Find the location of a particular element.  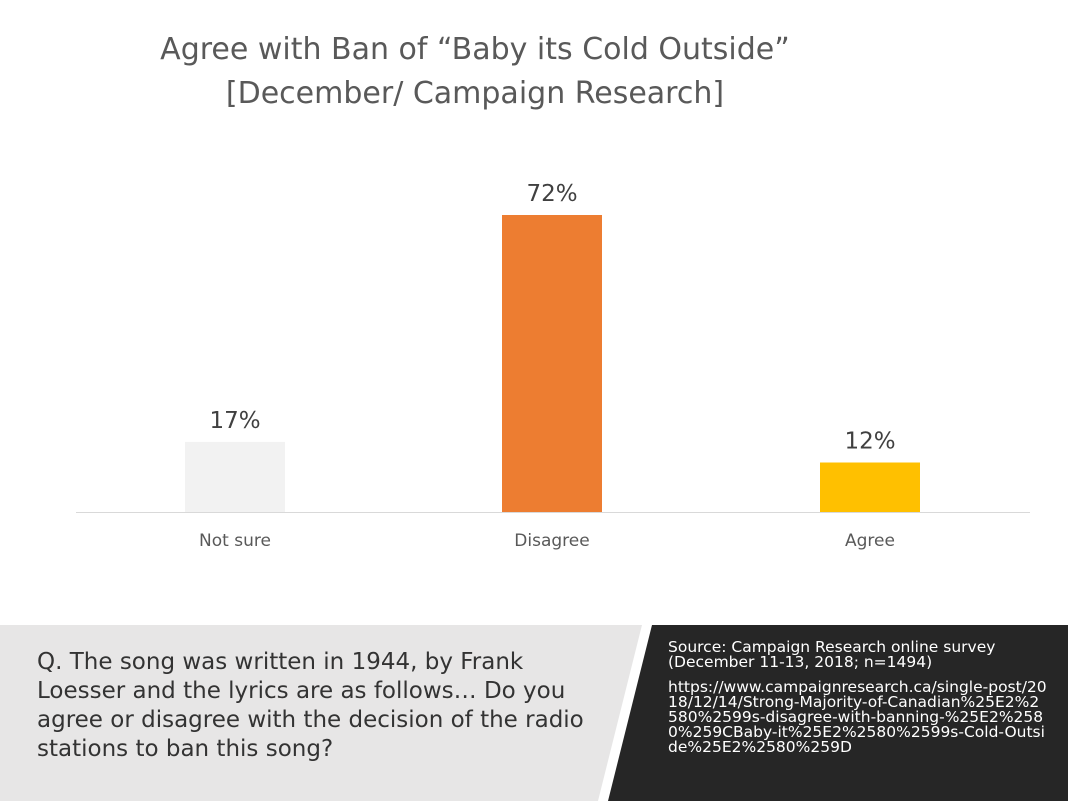

data-label-1: 72% is located at coordinates (551, 194).